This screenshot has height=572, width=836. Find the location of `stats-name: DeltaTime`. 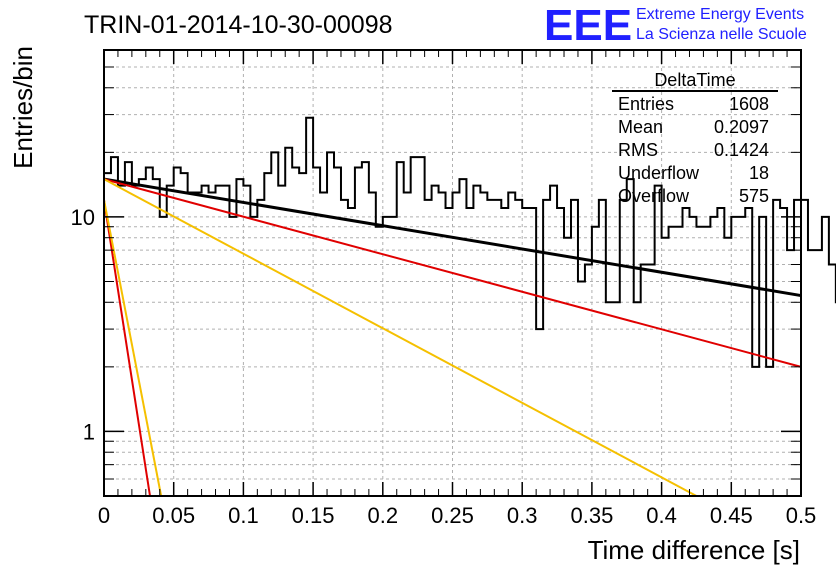

stats-name: DeltaTime is located at coordinates (694, 80).